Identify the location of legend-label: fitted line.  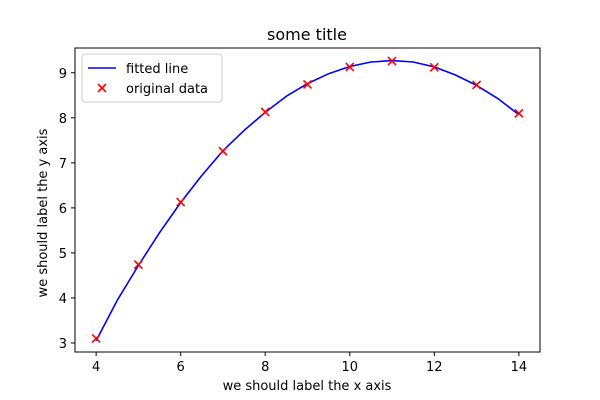
(157, 69).